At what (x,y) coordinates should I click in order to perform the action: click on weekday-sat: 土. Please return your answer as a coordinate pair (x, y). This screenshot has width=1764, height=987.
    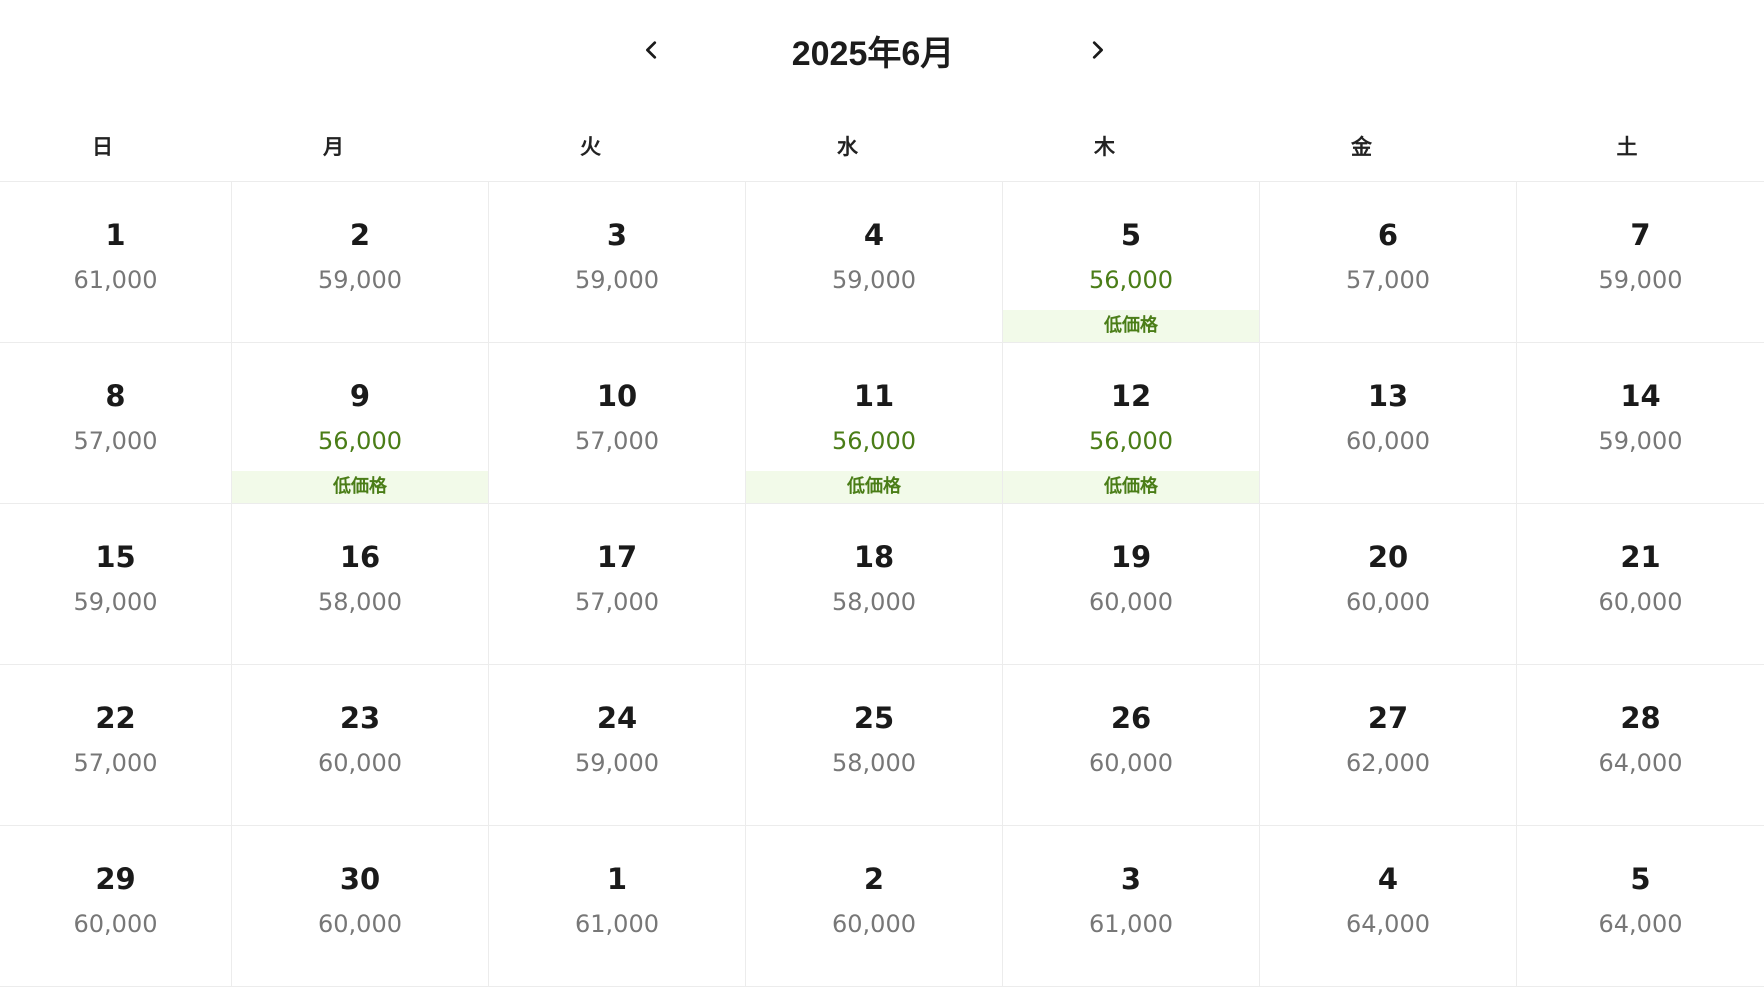
    Looking at the image, I should click on (1627, 147).